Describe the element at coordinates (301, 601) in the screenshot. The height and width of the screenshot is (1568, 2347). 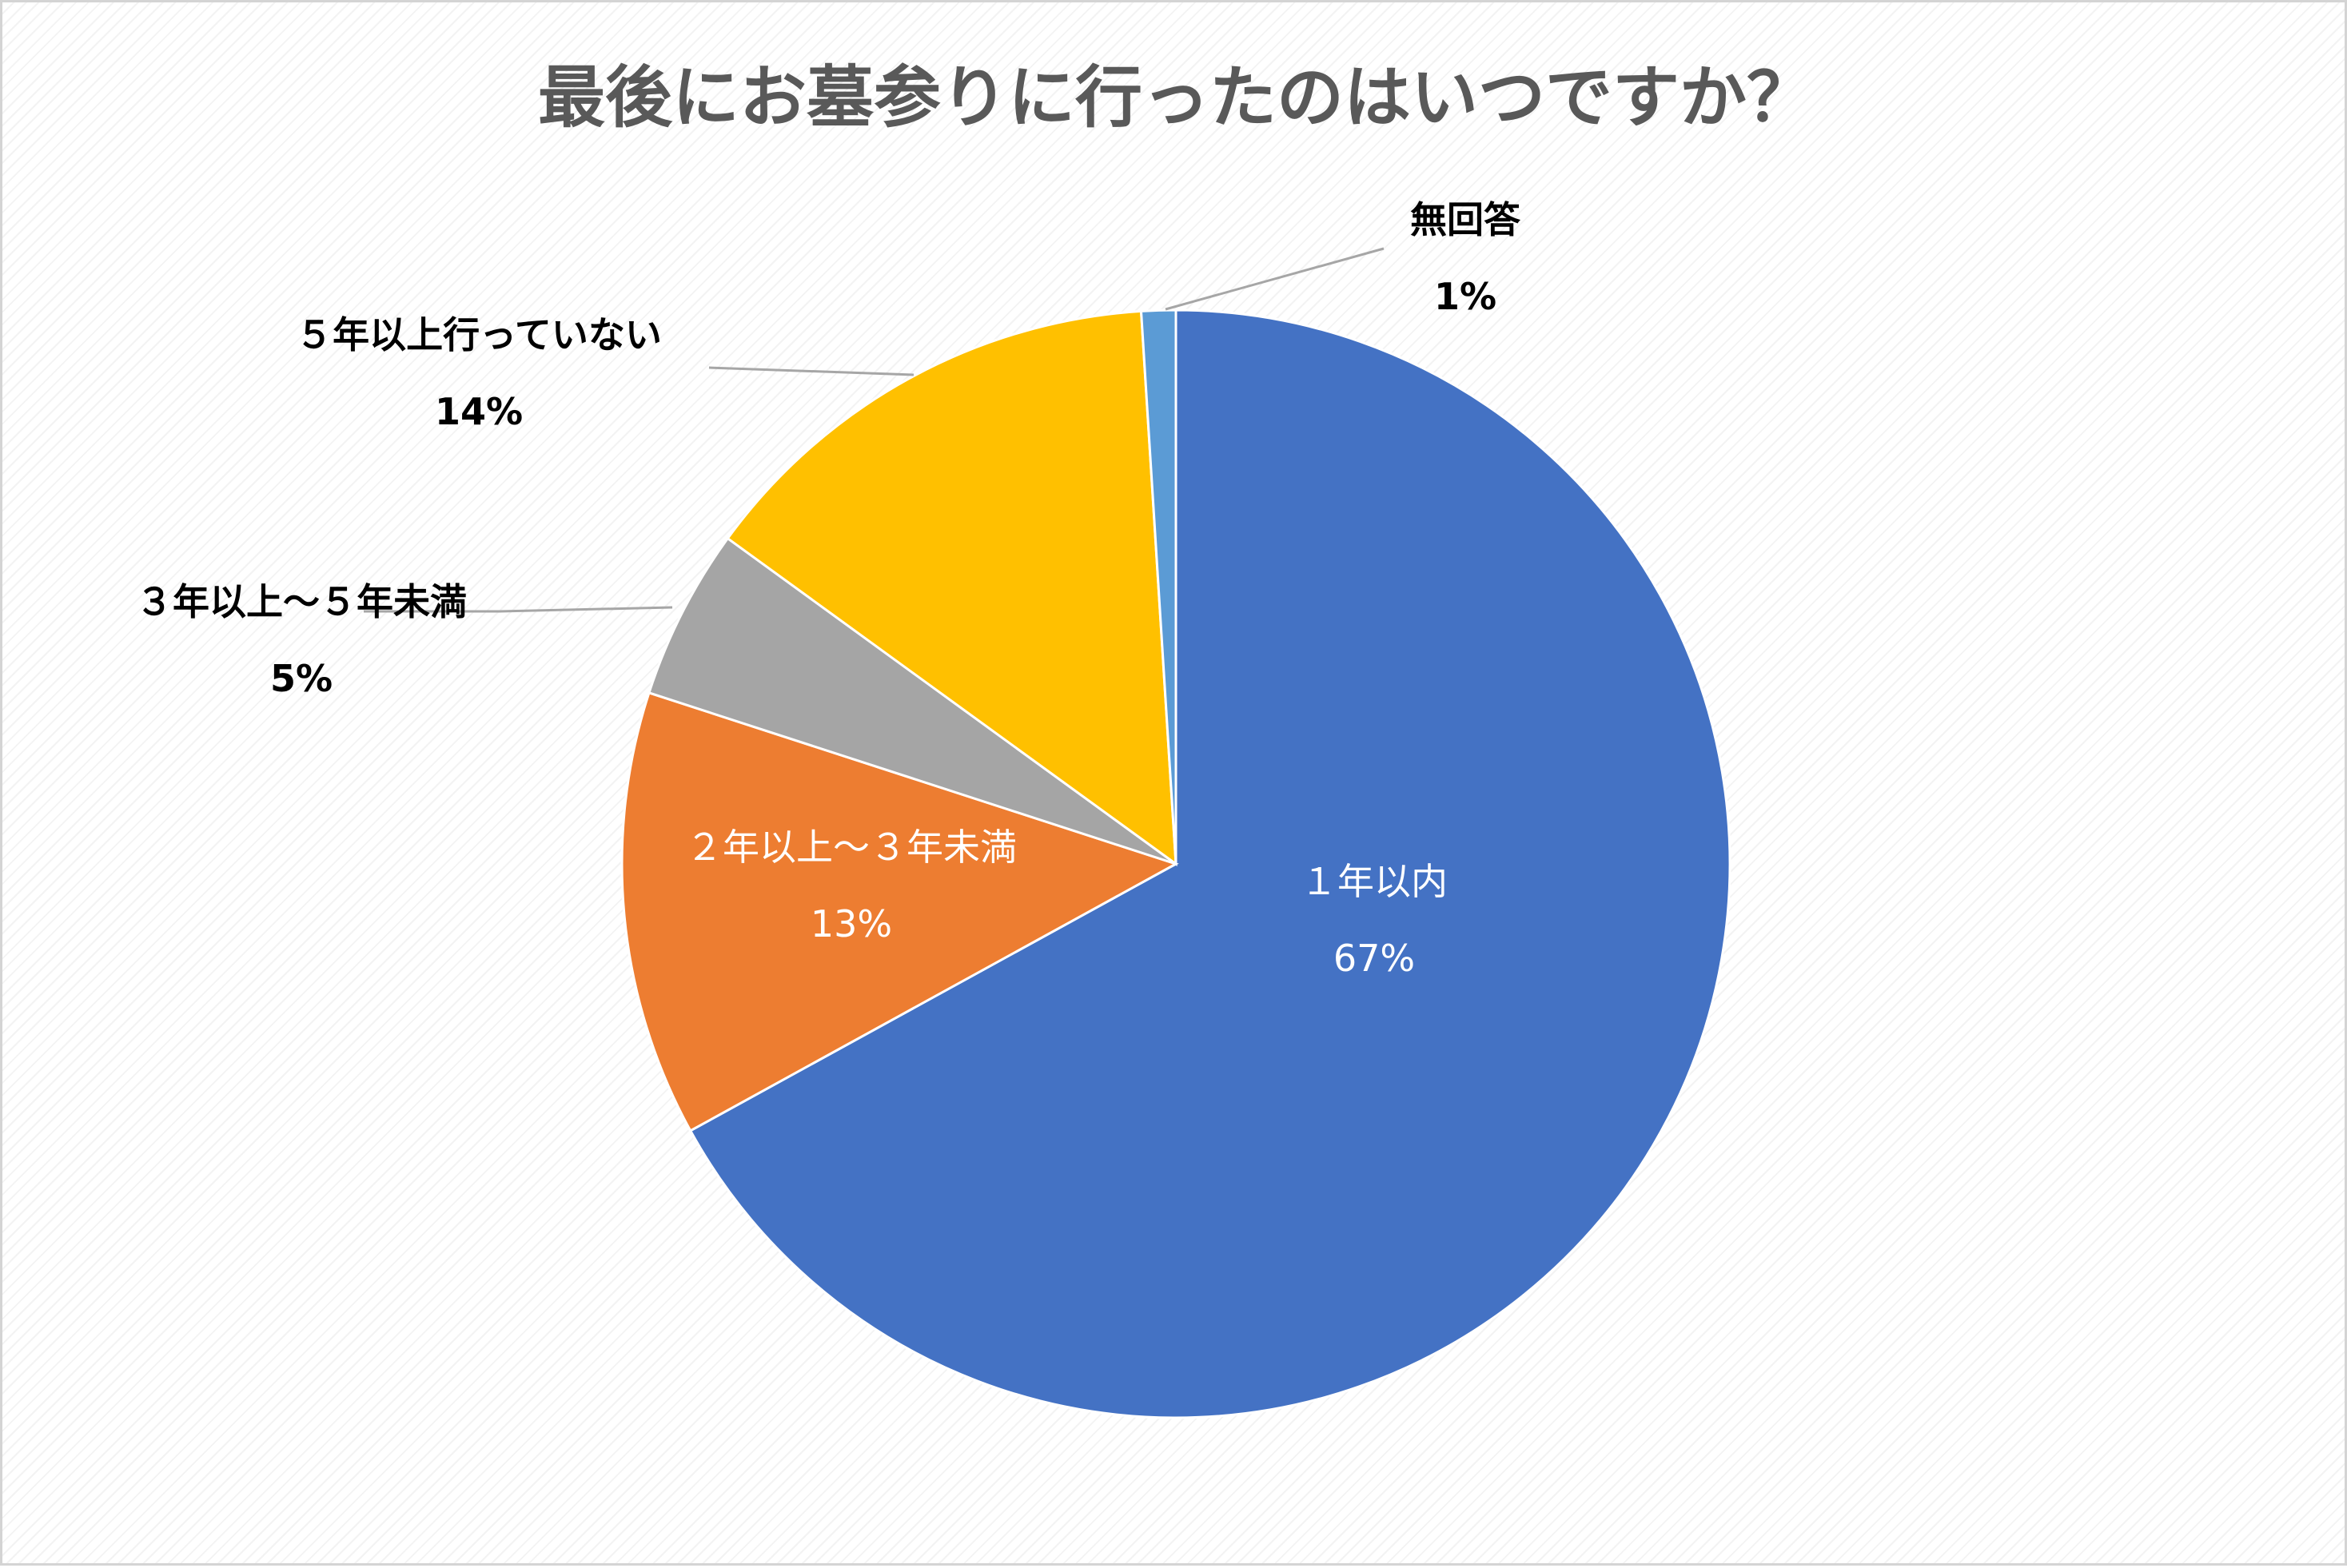
I see `slice-label-y3to5: ３年以上～５年未満` at that location.